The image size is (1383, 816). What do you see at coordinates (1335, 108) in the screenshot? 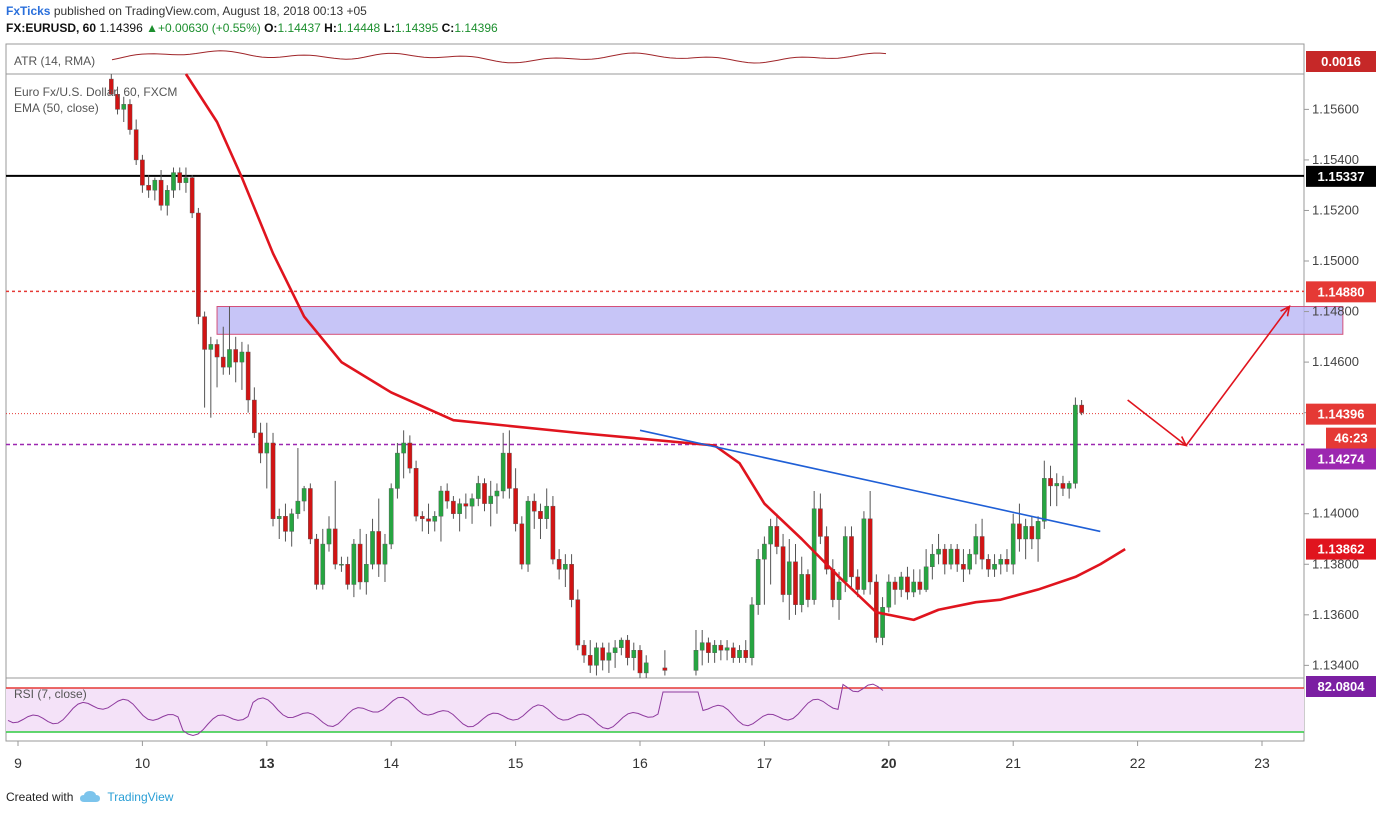
I see `y-tick-label: 1.15600` at bounding box center [1335, 108].